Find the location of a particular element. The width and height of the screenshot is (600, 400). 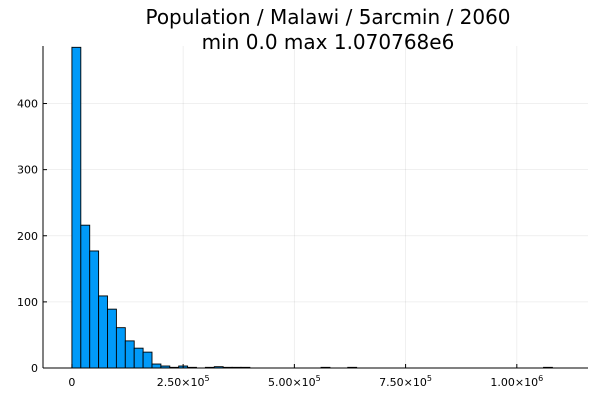

y-tick-label: 100 is located at coordinates (27, 302).